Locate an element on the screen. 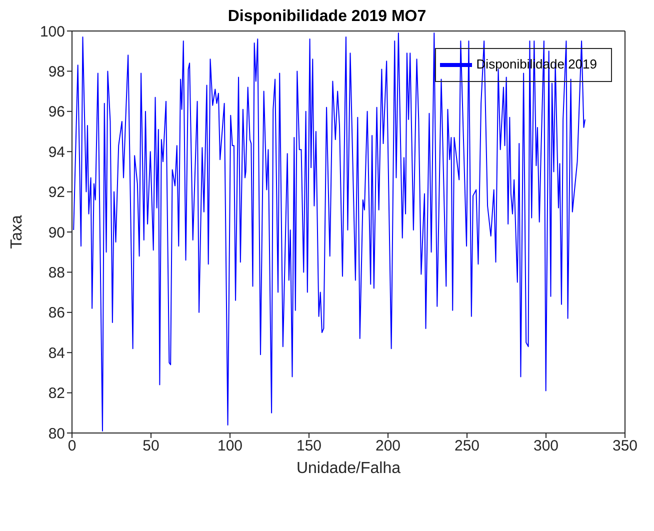 This screenshot has width=654, height=531. x-tick-label: 350 is located at coordinates (625, 446).